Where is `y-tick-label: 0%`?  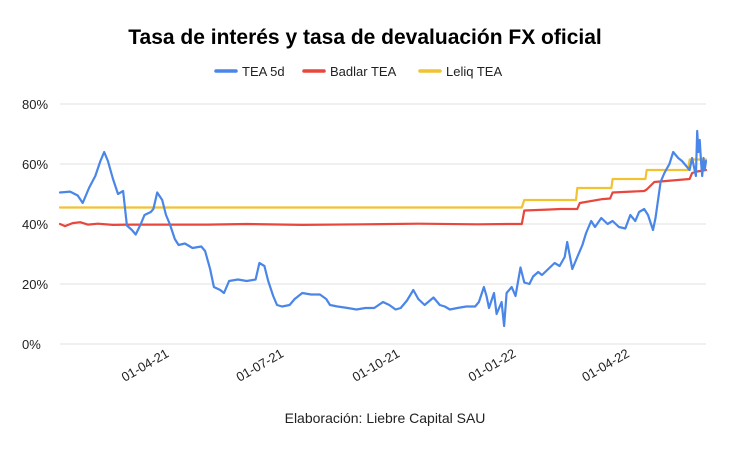 y-tick-label: 0% is located at coordinates (31, 344).